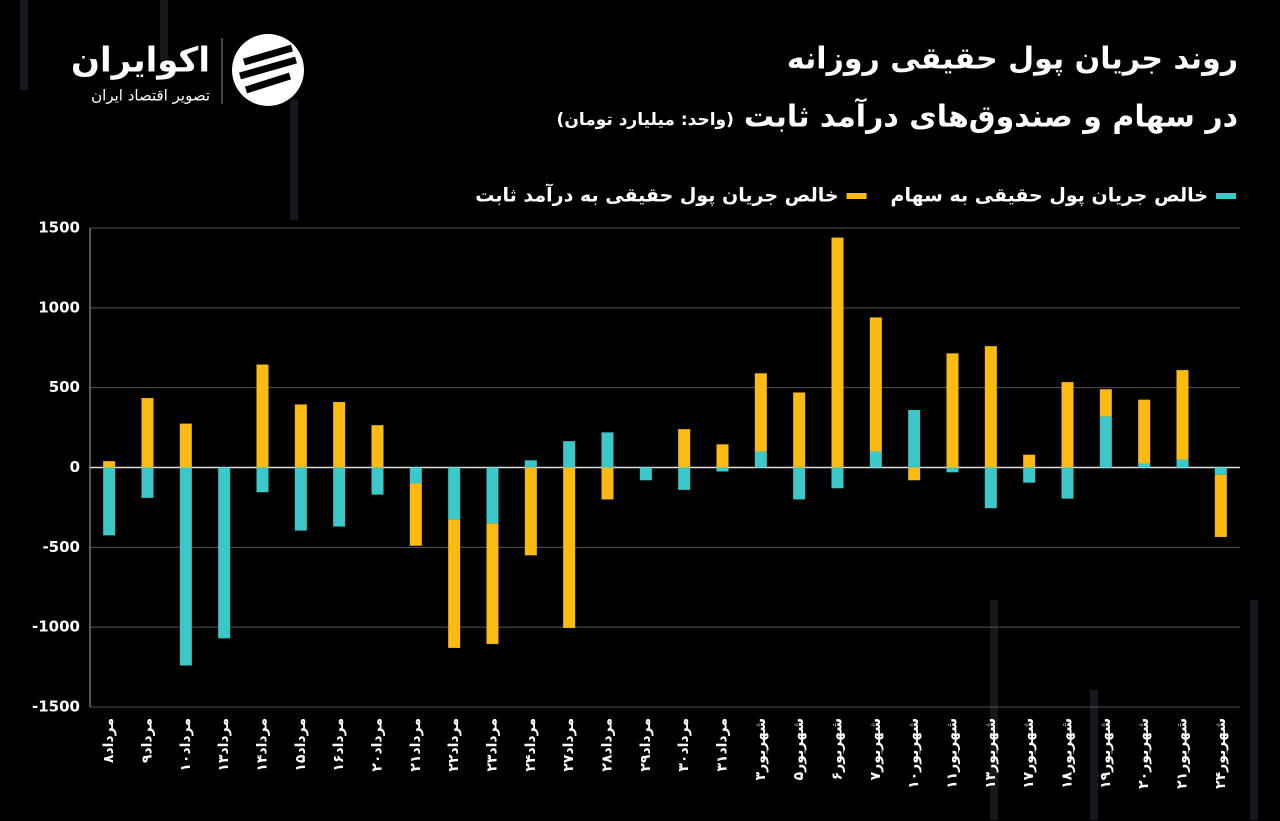 This screenshot has height=821, width=1280. I want to click on x-tick-label: مرداد۲۳, so click(493, 745).